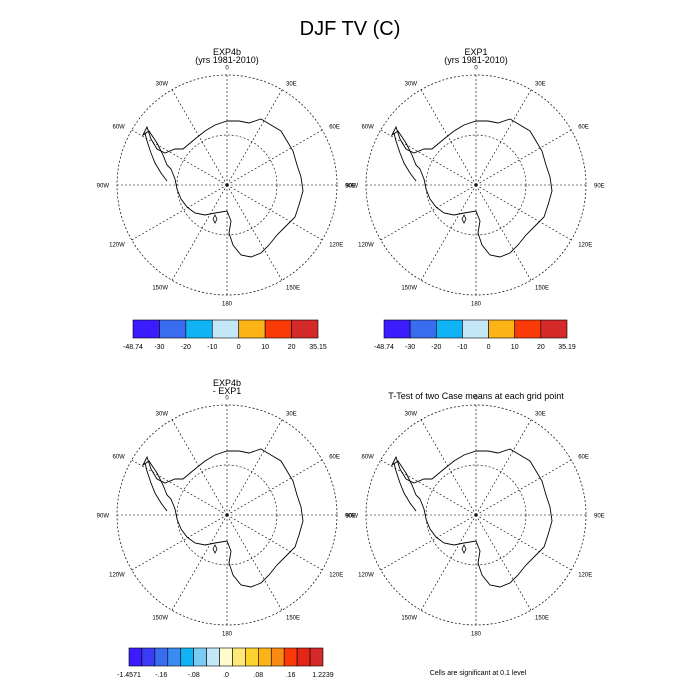 The height and width of the screenshot is (700, 700). I want to click on footnote: Cells are significant at 0.1 level, so click(478, 673).